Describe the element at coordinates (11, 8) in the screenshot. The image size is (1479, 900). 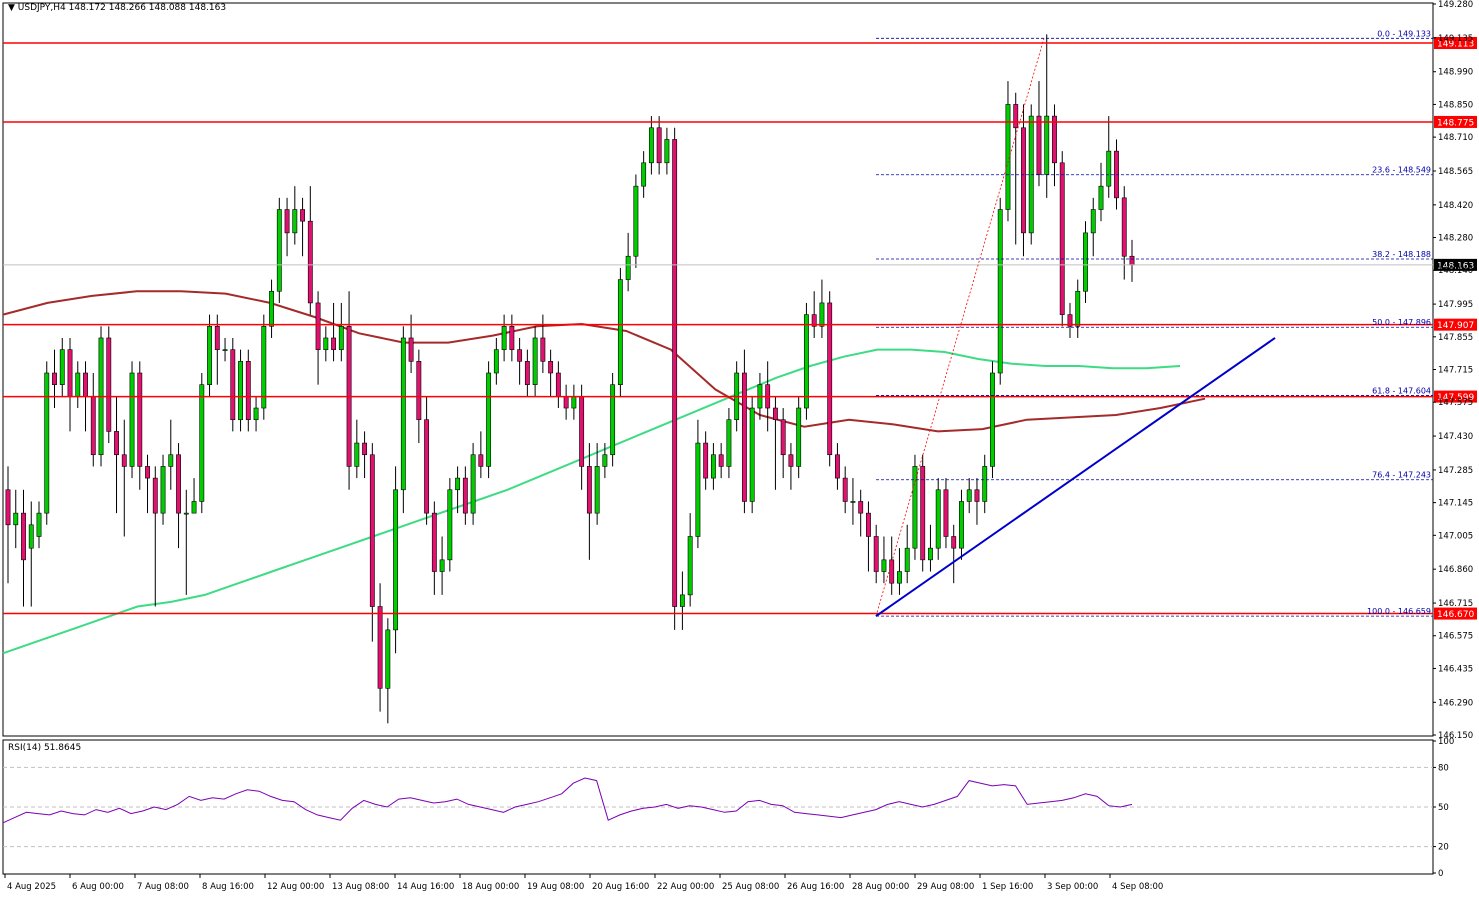
I see `dropdown-triangle-icon: ▼` at that location.